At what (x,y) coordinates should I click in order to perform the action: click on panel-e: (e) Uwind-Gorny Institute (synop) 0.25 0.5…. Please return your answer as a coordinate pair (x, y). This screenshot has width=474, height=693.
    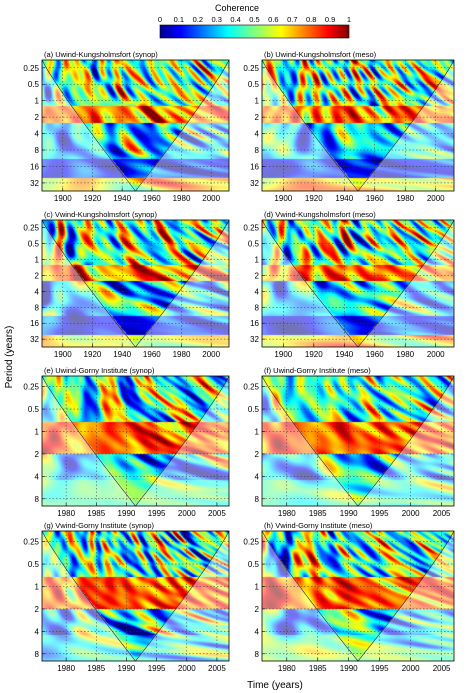
    Looking at the image, I should click on (126, 442).